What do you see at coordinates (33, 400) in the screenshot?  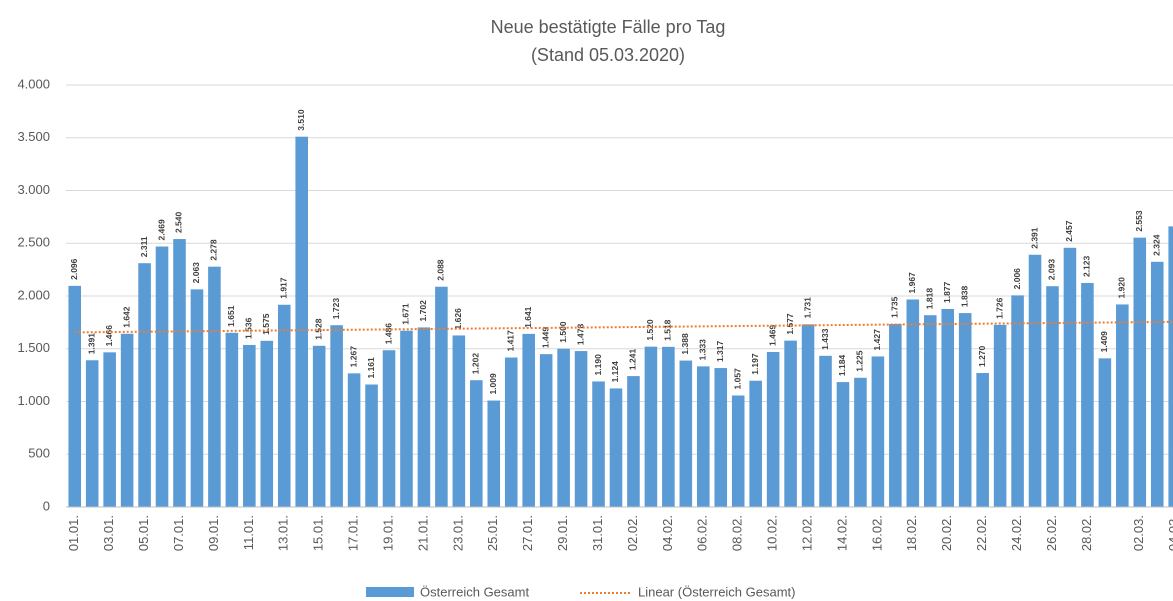 I see `y-tick-label: 1.000` at bounding box center [33, 400].